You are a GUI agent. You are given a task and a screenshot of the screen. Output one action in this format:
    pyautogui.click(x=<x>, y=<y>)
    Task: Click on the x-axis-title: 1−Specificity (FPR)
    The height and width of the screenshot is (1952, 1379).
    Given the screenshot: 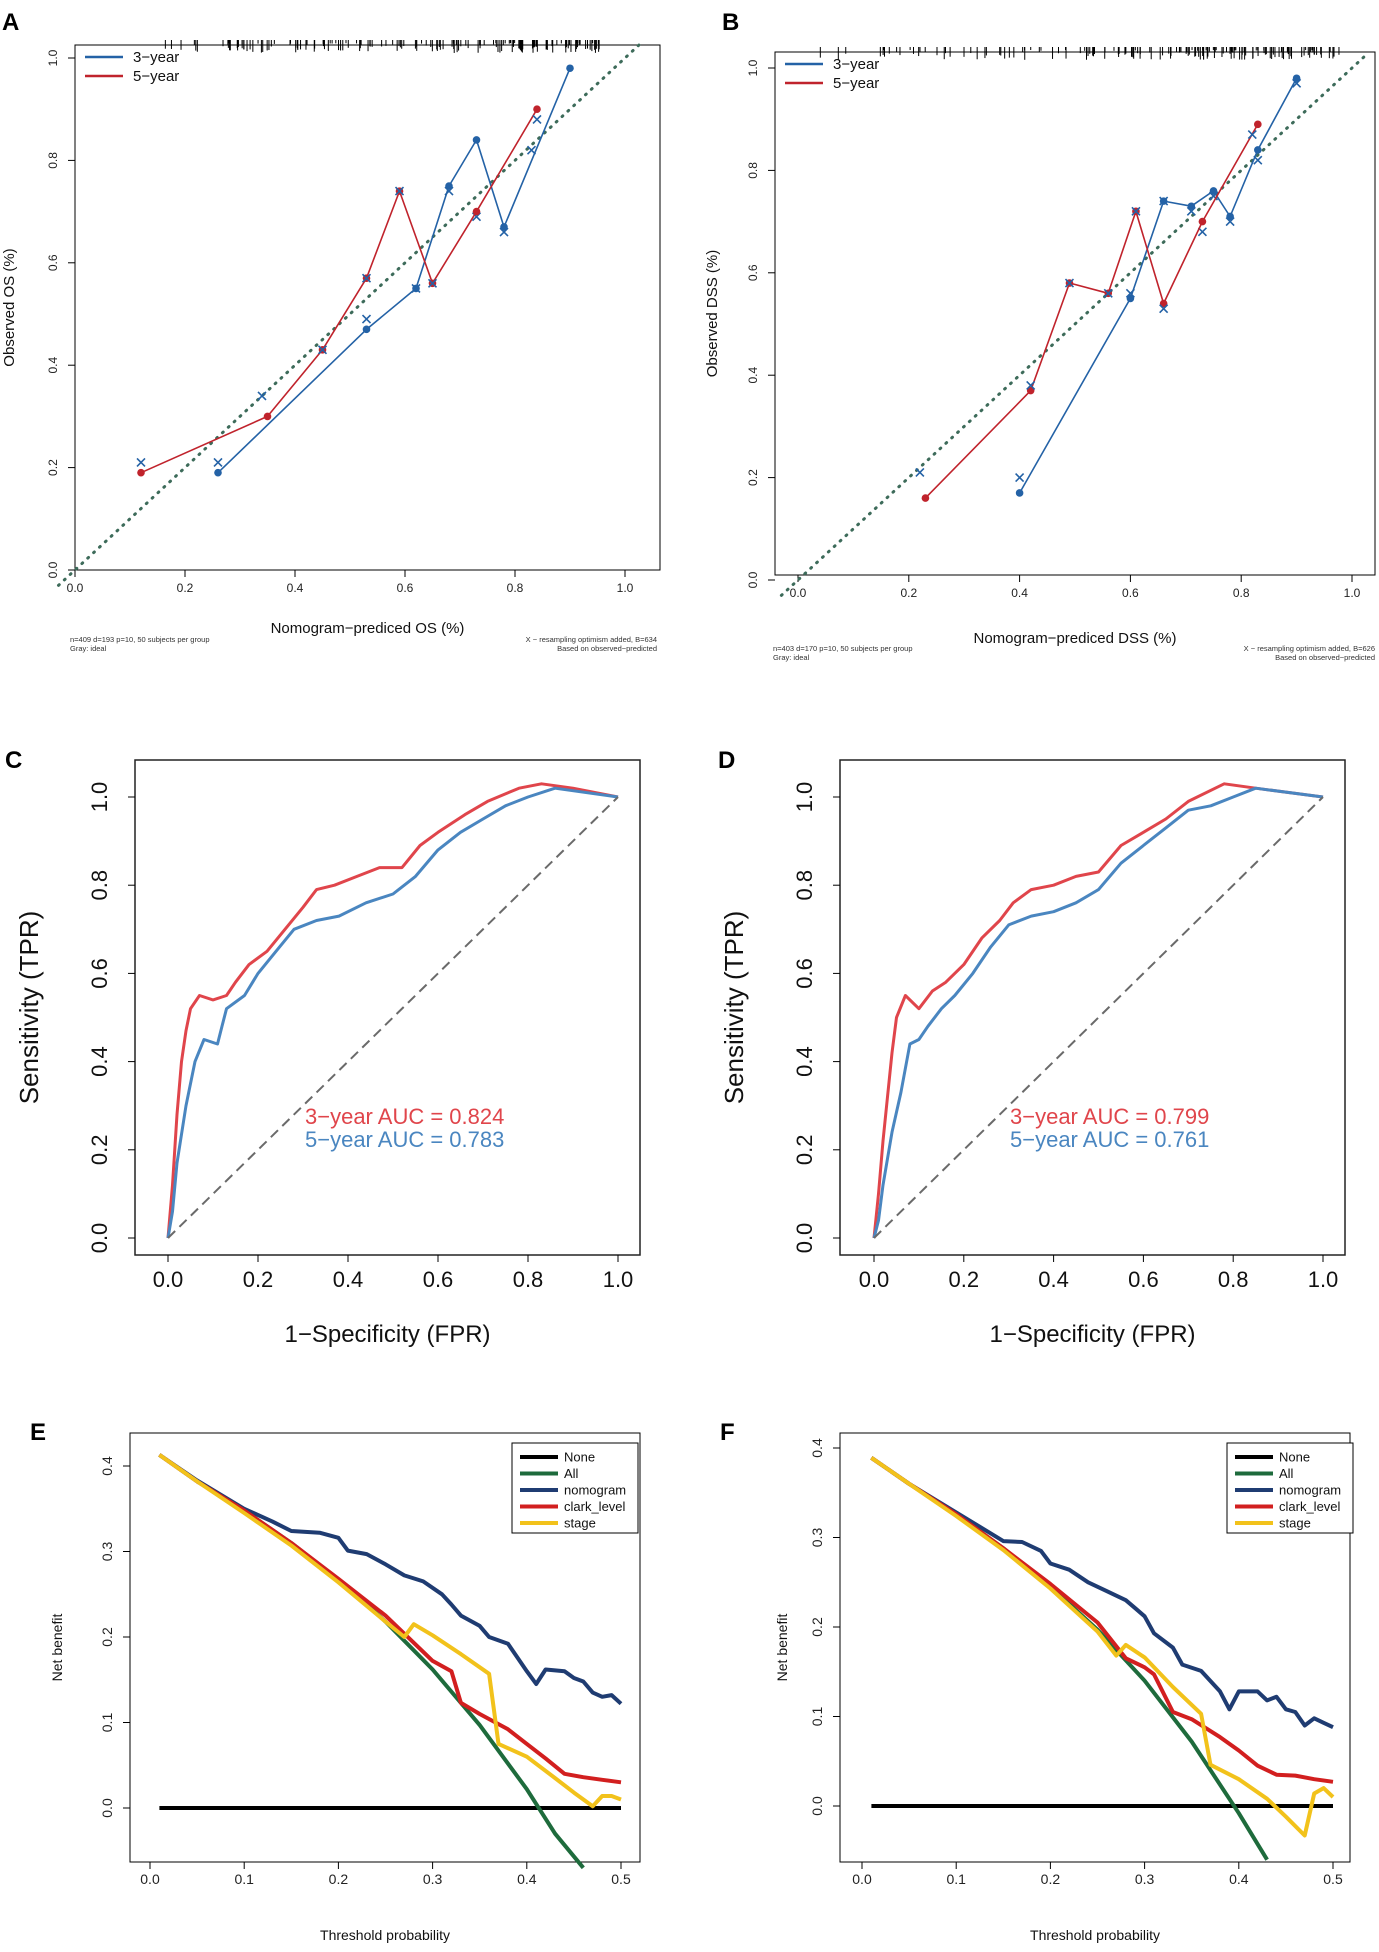 What is the action you would take?
    pyautogui.click(x=387, y=1334)
    